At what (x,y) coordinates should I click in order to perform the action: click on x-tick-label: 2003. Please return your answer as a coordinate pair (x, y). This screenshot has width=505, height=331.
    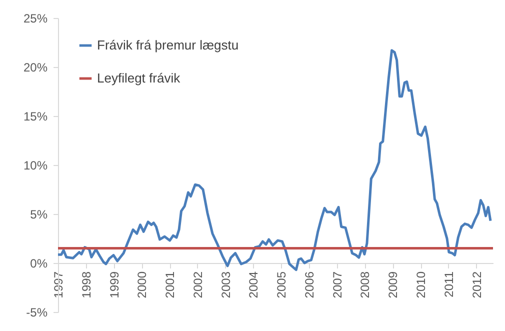
    Looking at the image, I should click on (225, 284).